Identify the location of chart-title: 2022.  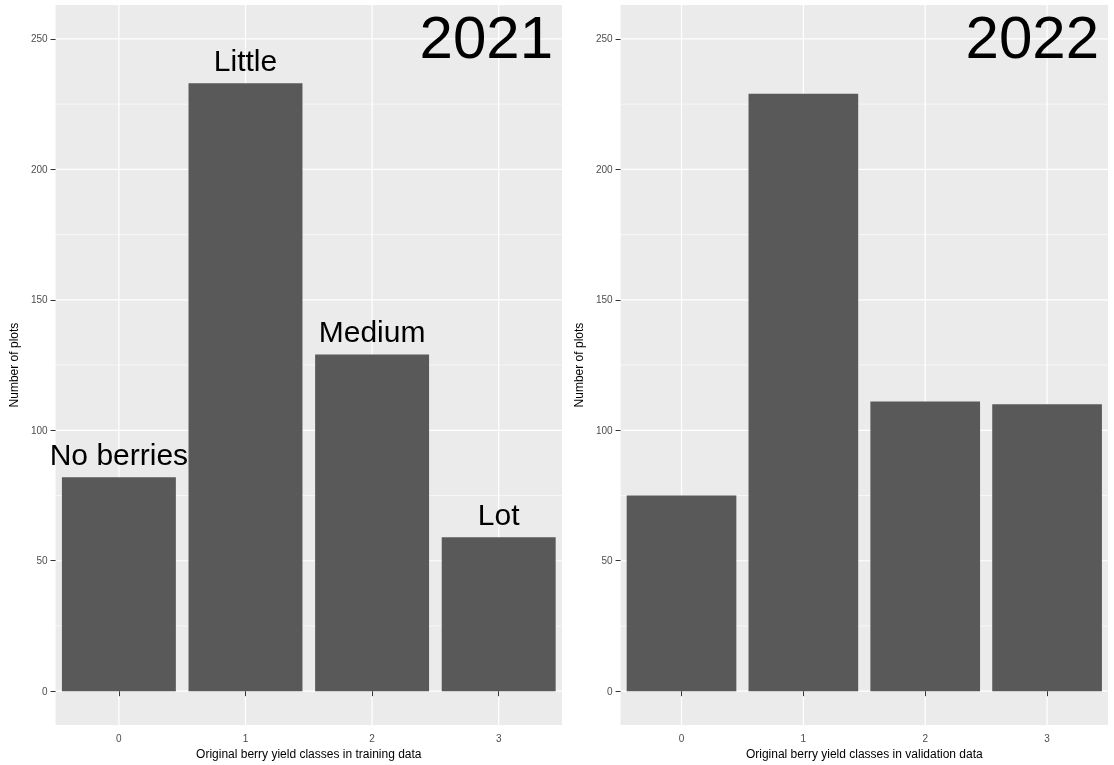
(1032, 37).